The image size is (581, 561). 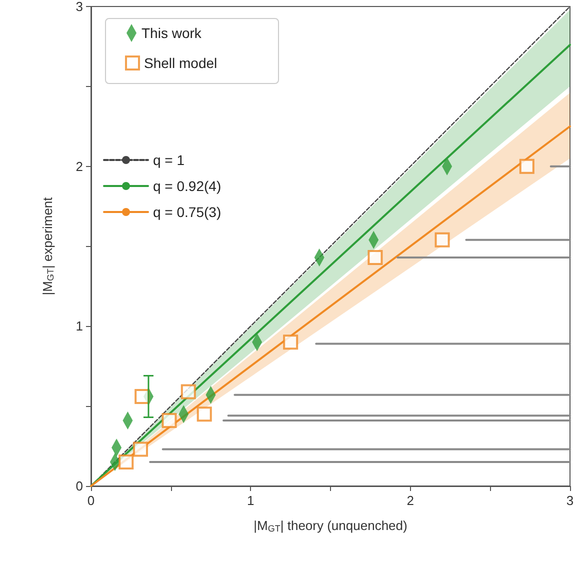 What do you see at coordinates (79, 486) in the screenshot?
I see `y-tick-label: 0` at bounding box center [79, 486].